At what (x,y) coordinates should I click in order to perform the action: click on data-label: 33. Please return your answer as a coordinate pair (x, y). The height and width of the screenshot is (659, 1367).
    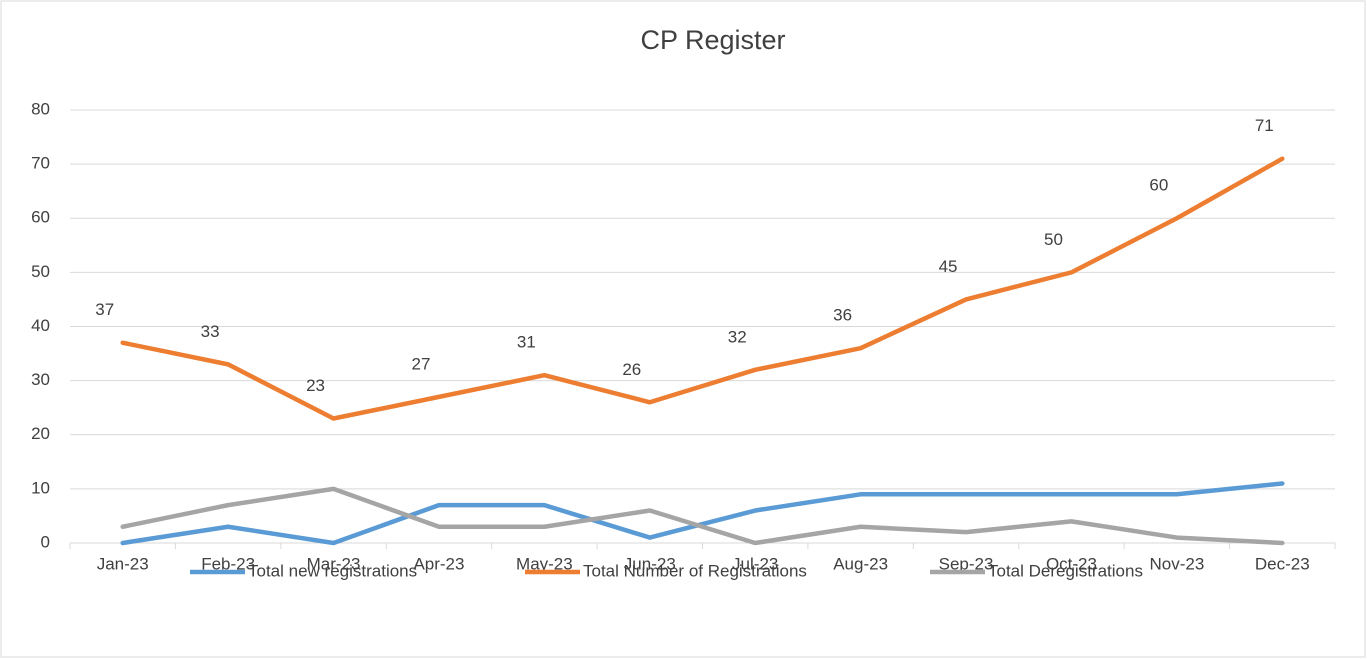
    Looking at the image, I should click on (210, 331).